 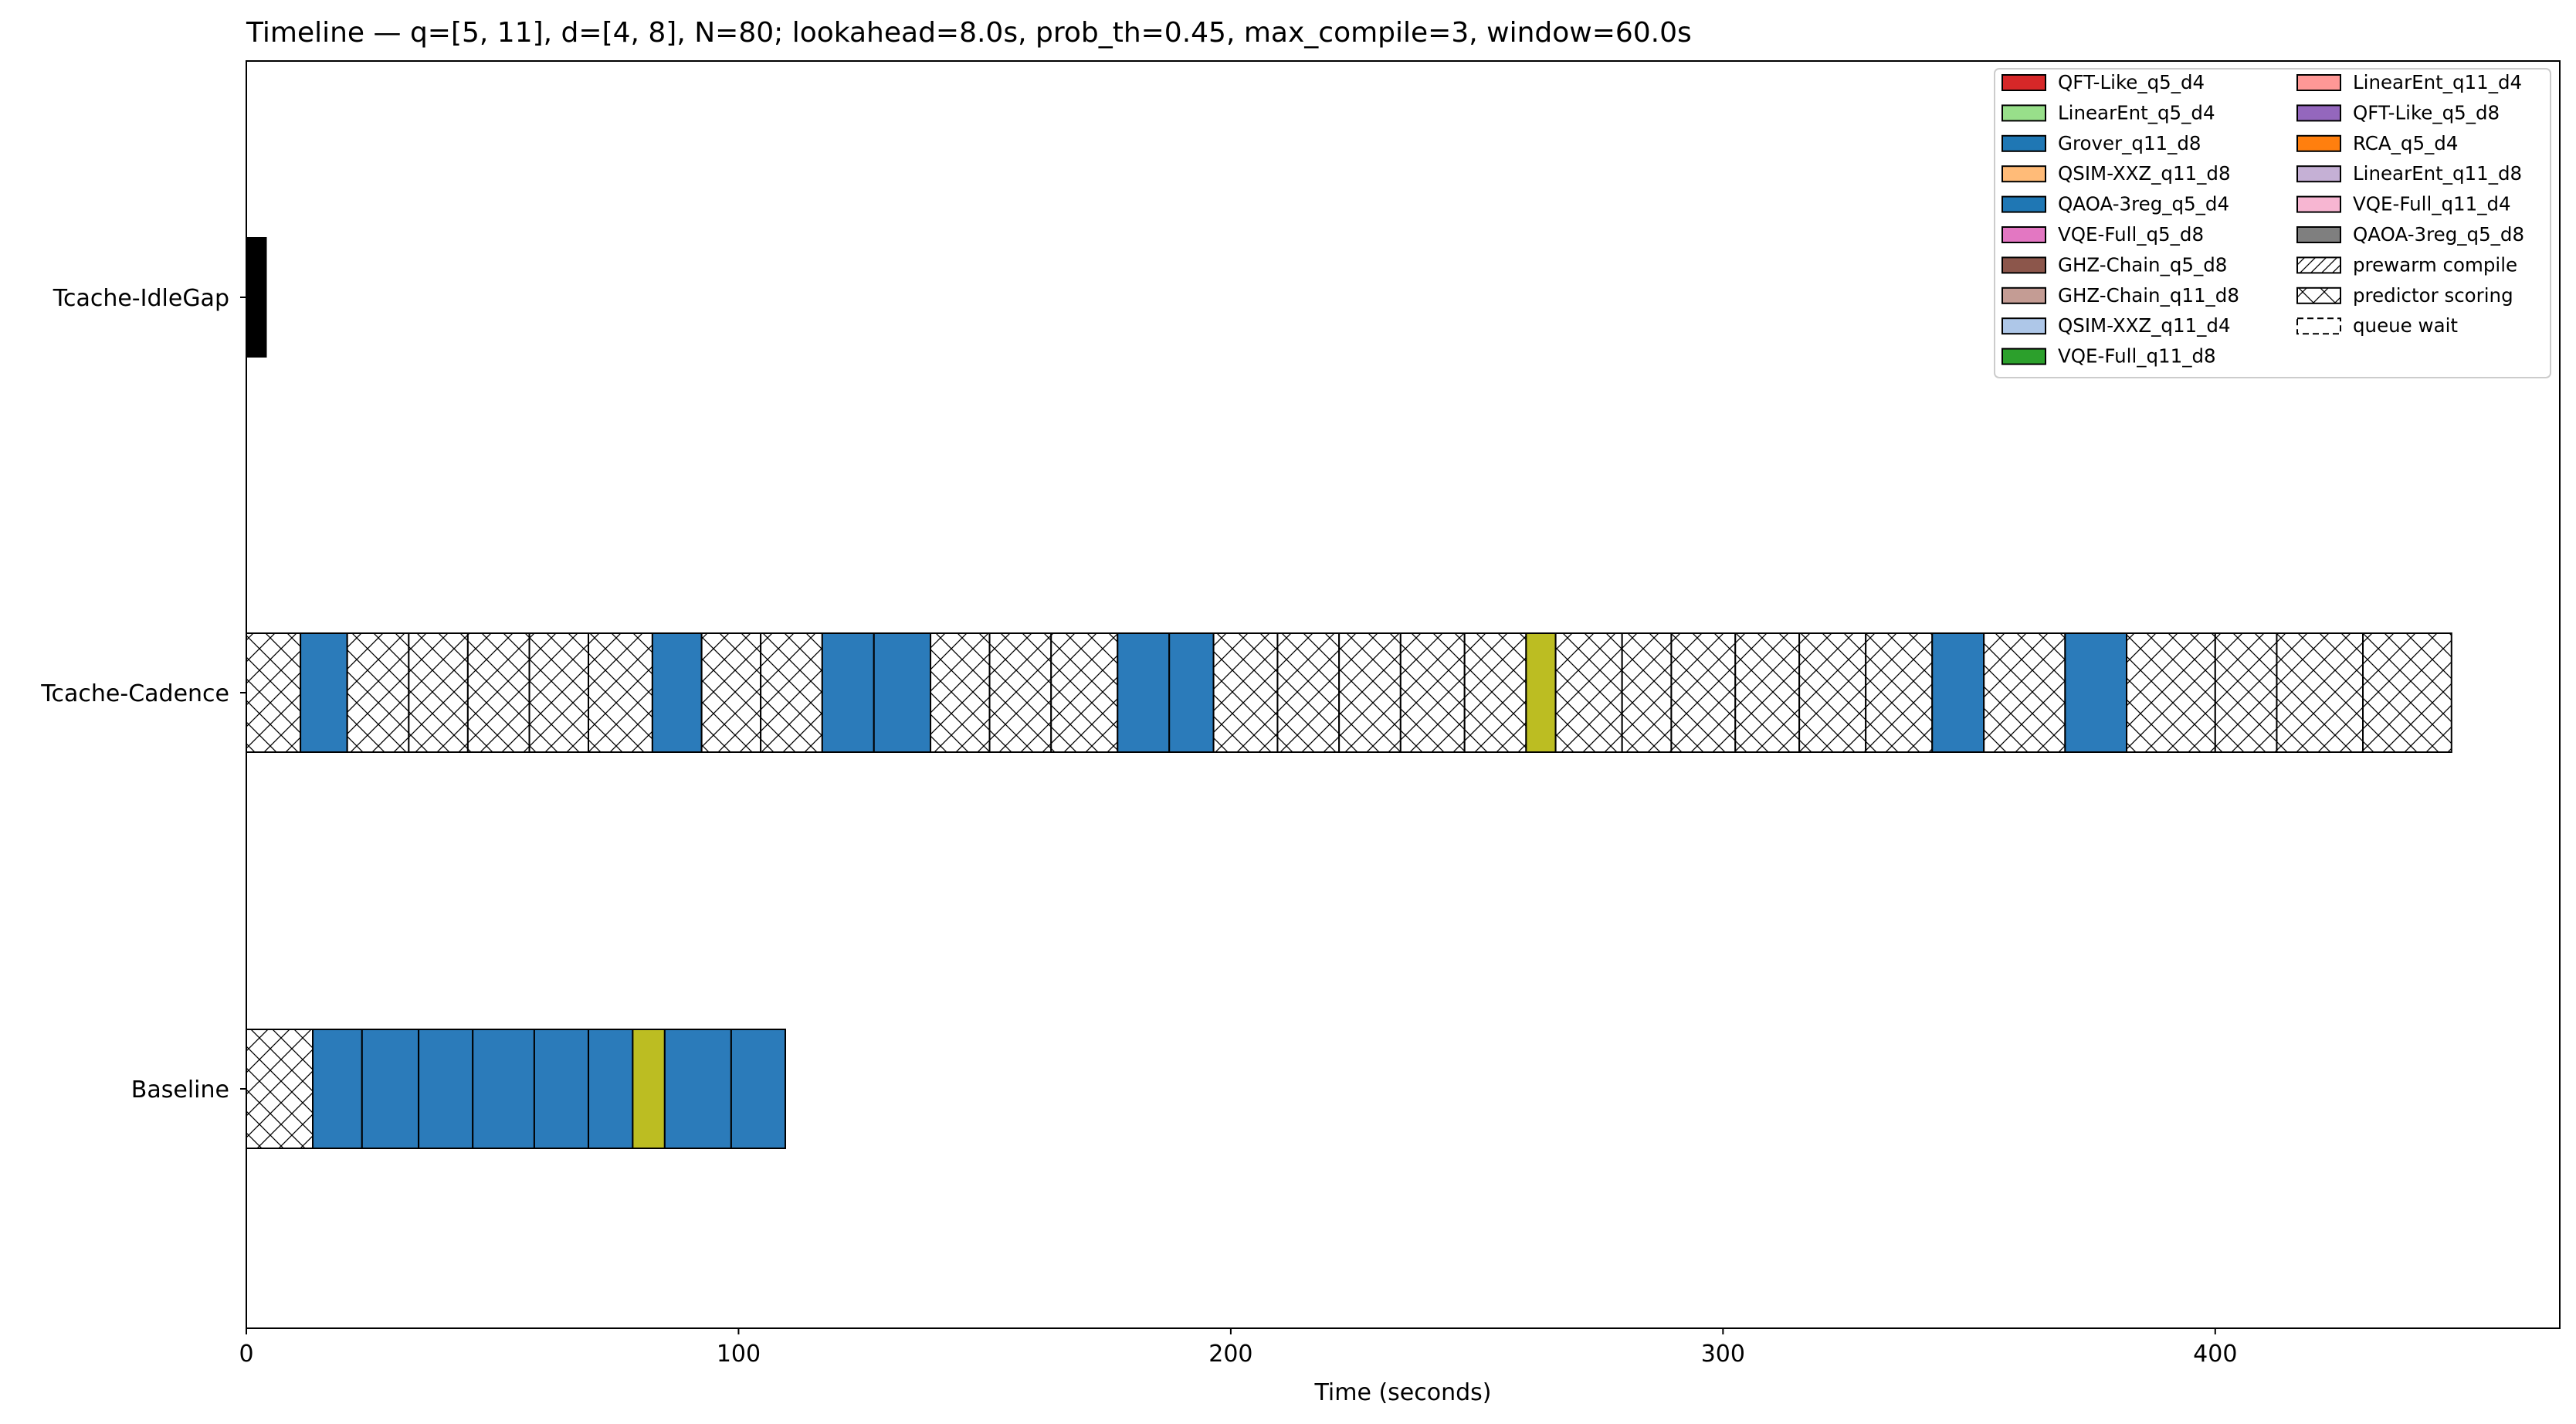 What do you see at coordinates (2144, 174) in the screenshot?
I see `legend-label: QSIM-XXZ_q11_d8` at bounding box center [2144, 174].